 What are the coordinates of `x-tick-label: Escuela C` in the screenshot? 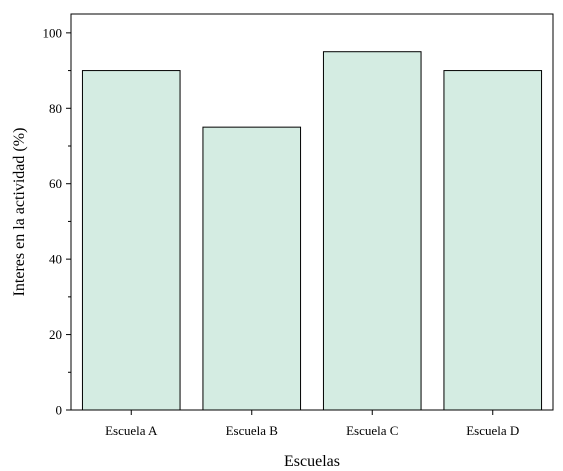 It's located at (372, 430).